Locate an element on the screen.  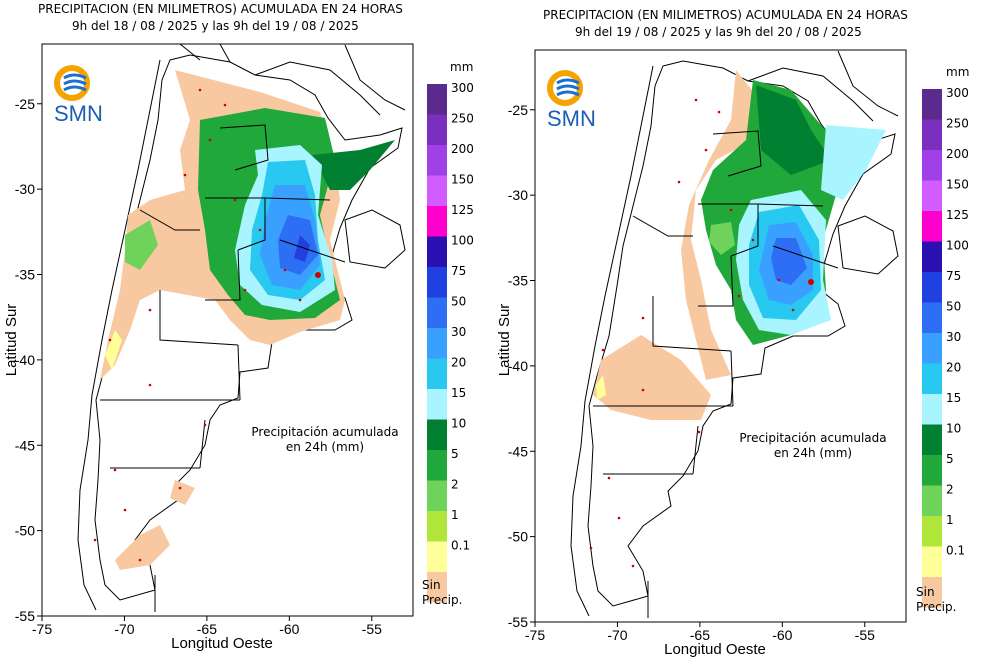
x-tick-label: -70 is located at coordinates (124, 629).